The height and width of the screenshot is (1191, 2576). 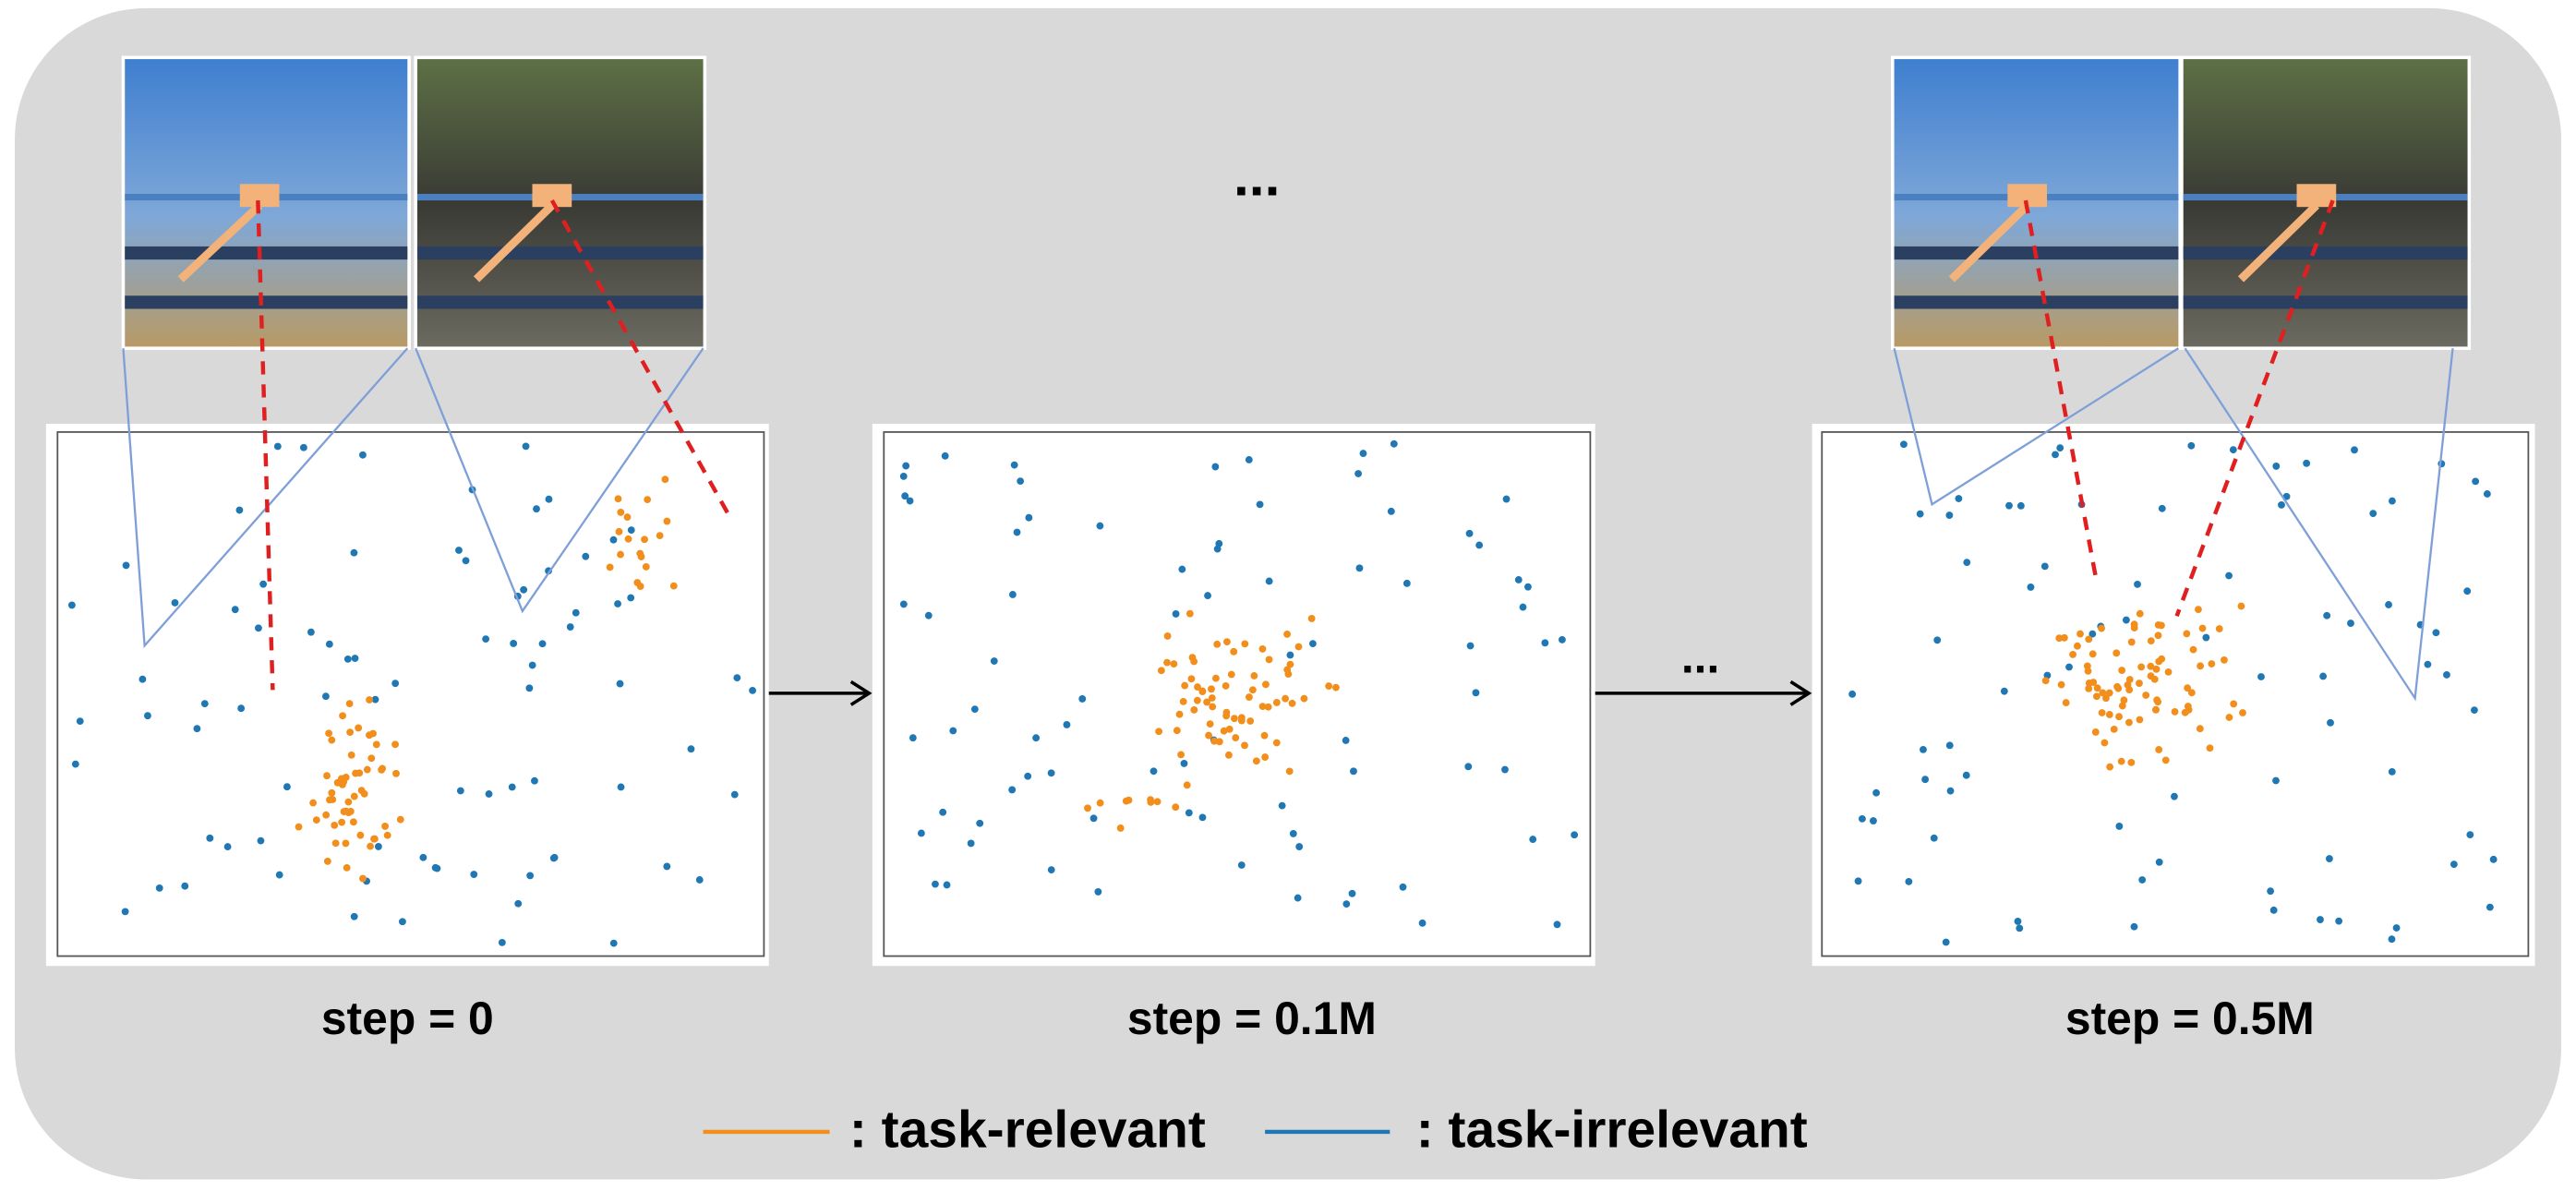 What do you see at coordinates (2190, 1018) in the screenshot?
I see `panel-label: step = 0.5M` at bounding box center [2190, 1018].